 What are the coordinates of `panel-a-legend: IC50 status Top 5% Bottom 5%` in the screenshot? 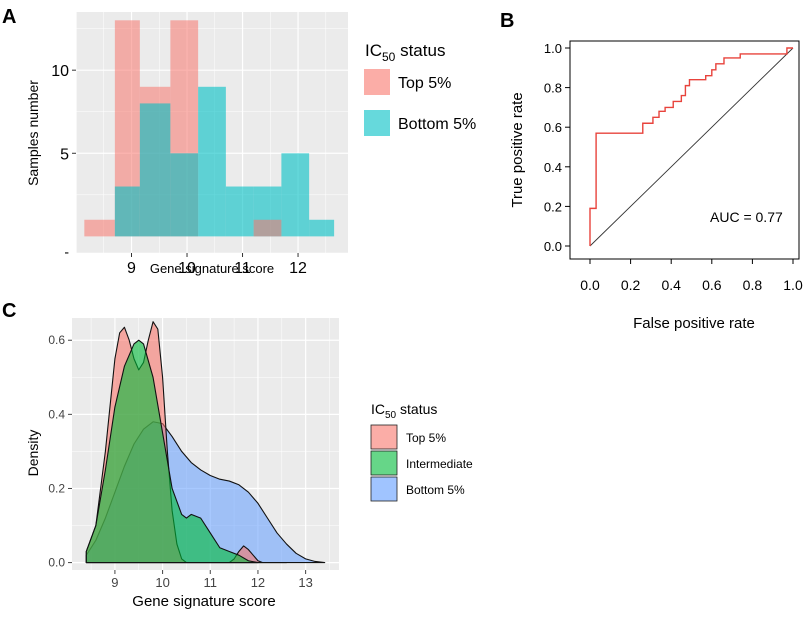 It's located at (420, 88).